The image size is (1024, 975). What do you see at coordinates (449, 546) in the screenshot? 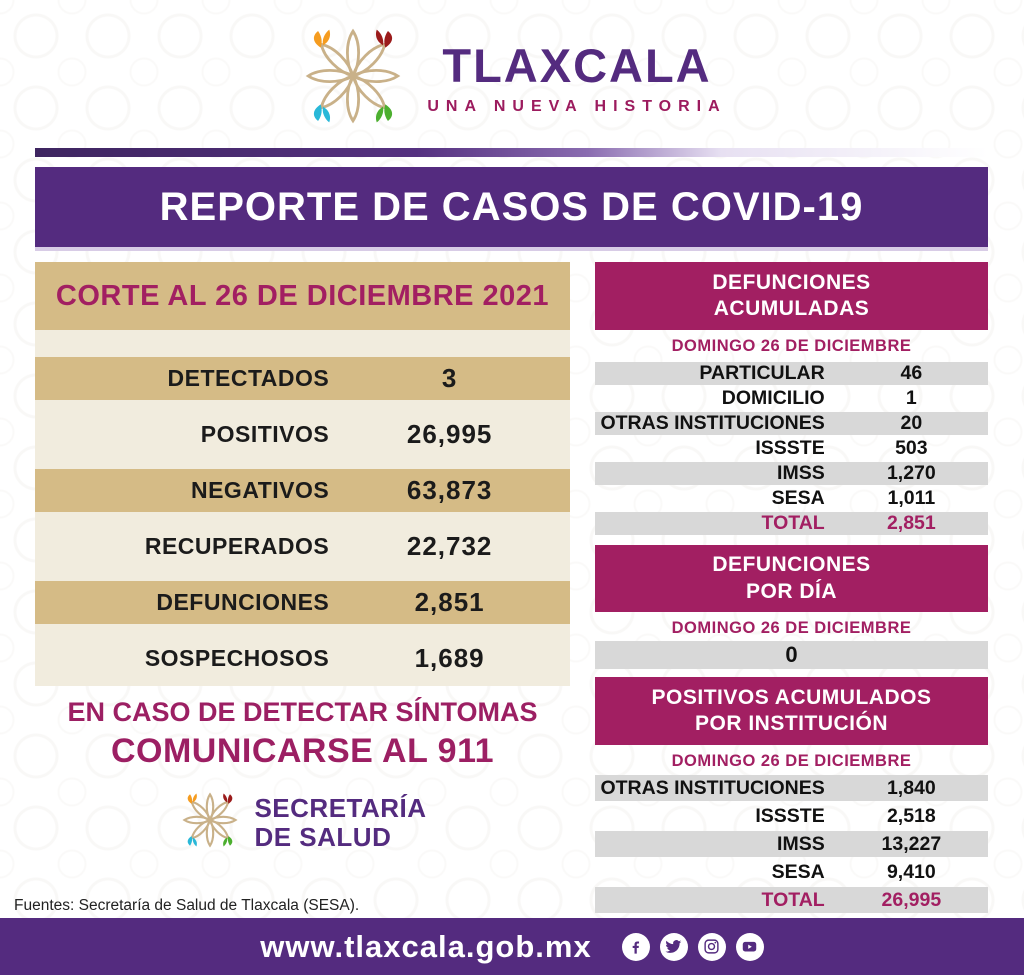
I see `stat-value: 22,732` at bounding box center [449, 546].